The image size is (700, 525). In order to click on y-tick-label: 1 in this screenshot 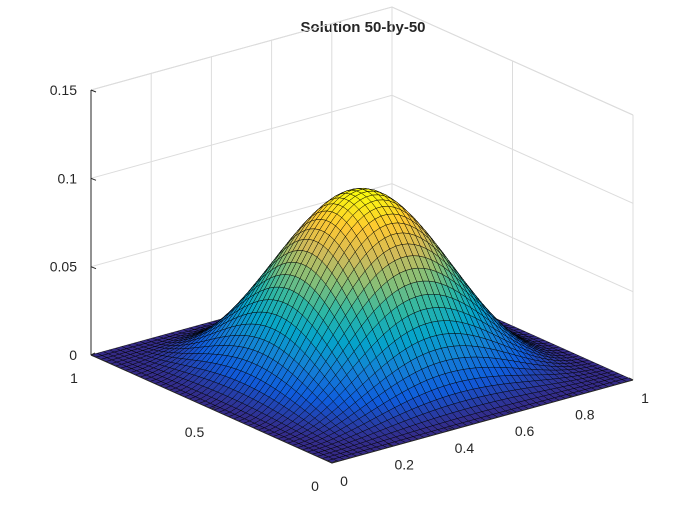, I will do `click(74, 378)`.